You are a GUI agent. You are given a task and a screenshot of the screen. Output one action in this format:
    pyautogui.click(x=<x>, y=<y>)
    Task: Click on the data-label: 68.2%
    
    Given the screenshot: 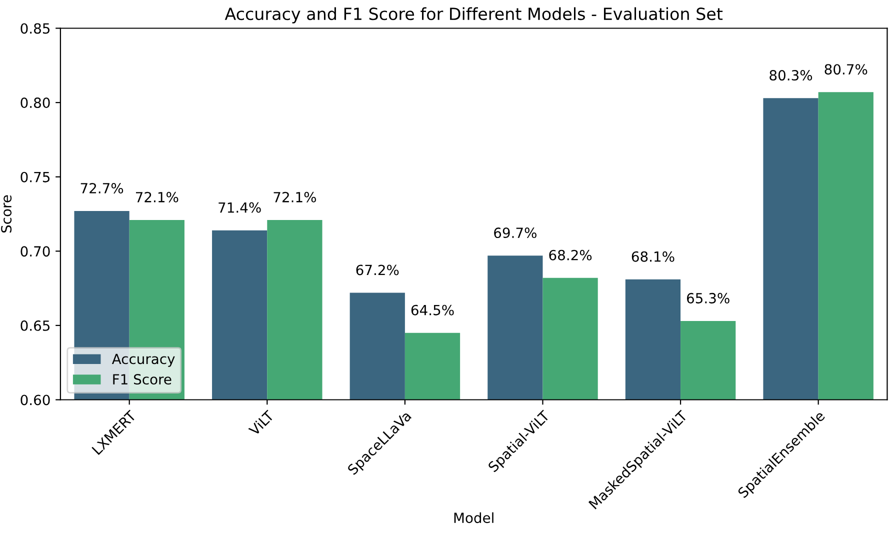 What is the action you would take?
    pyautogui.click(x=570, y=255)
    